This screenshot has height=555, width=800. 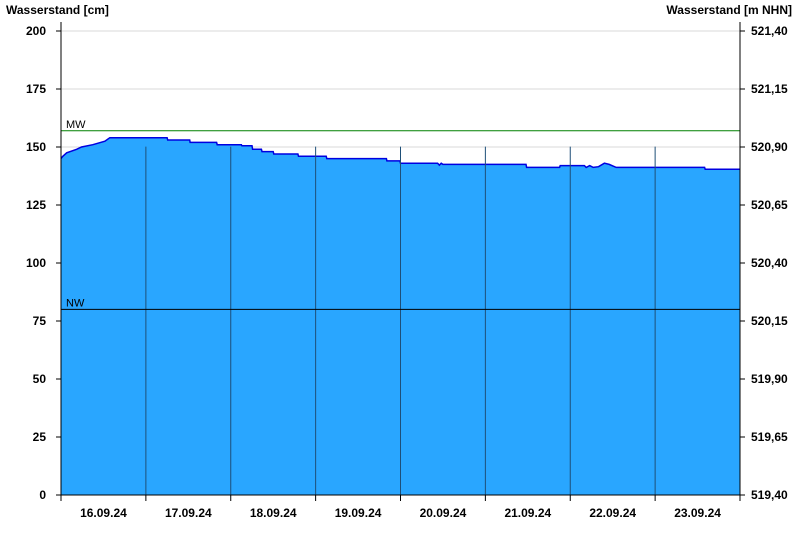 I want to click on y-tick-label-right: 521,40, so click(x=769, y=31).